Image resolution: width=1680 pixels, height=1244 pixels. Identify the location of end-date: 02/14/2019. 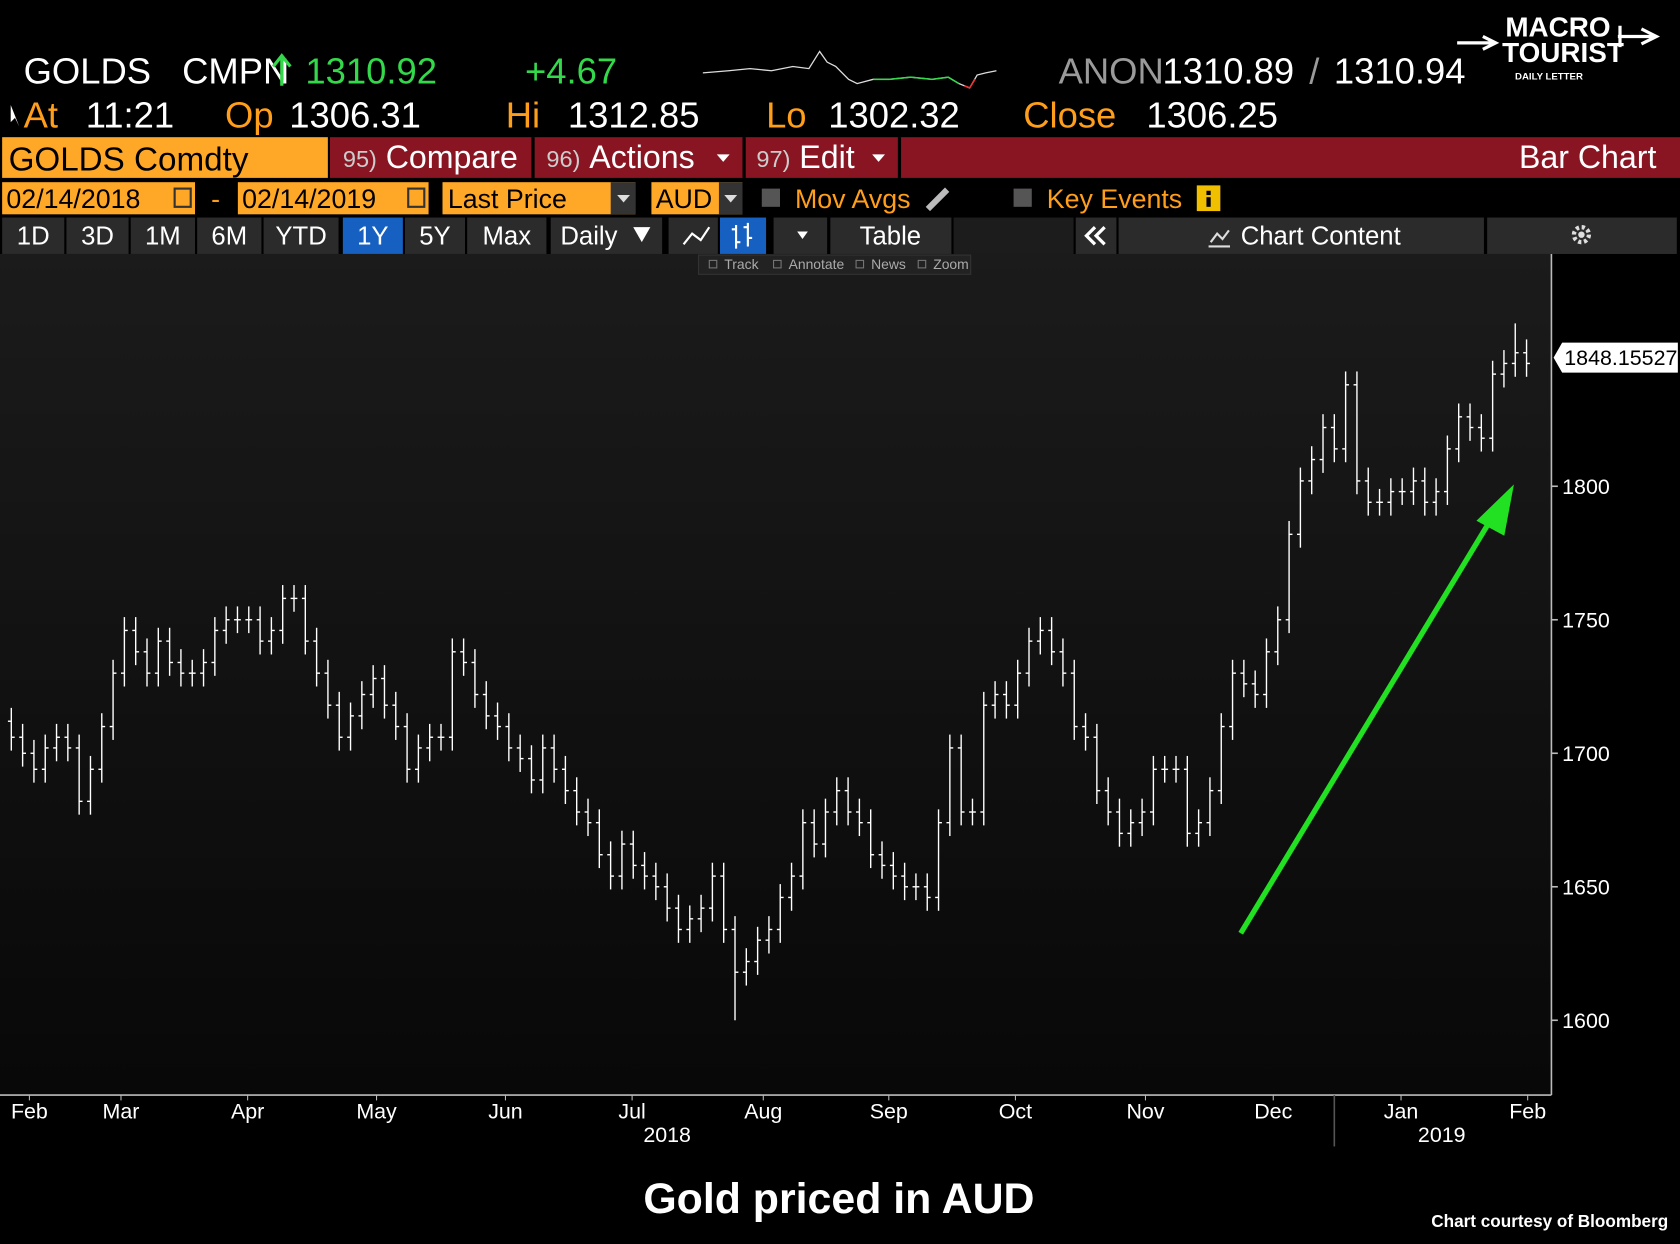
(309, 199).